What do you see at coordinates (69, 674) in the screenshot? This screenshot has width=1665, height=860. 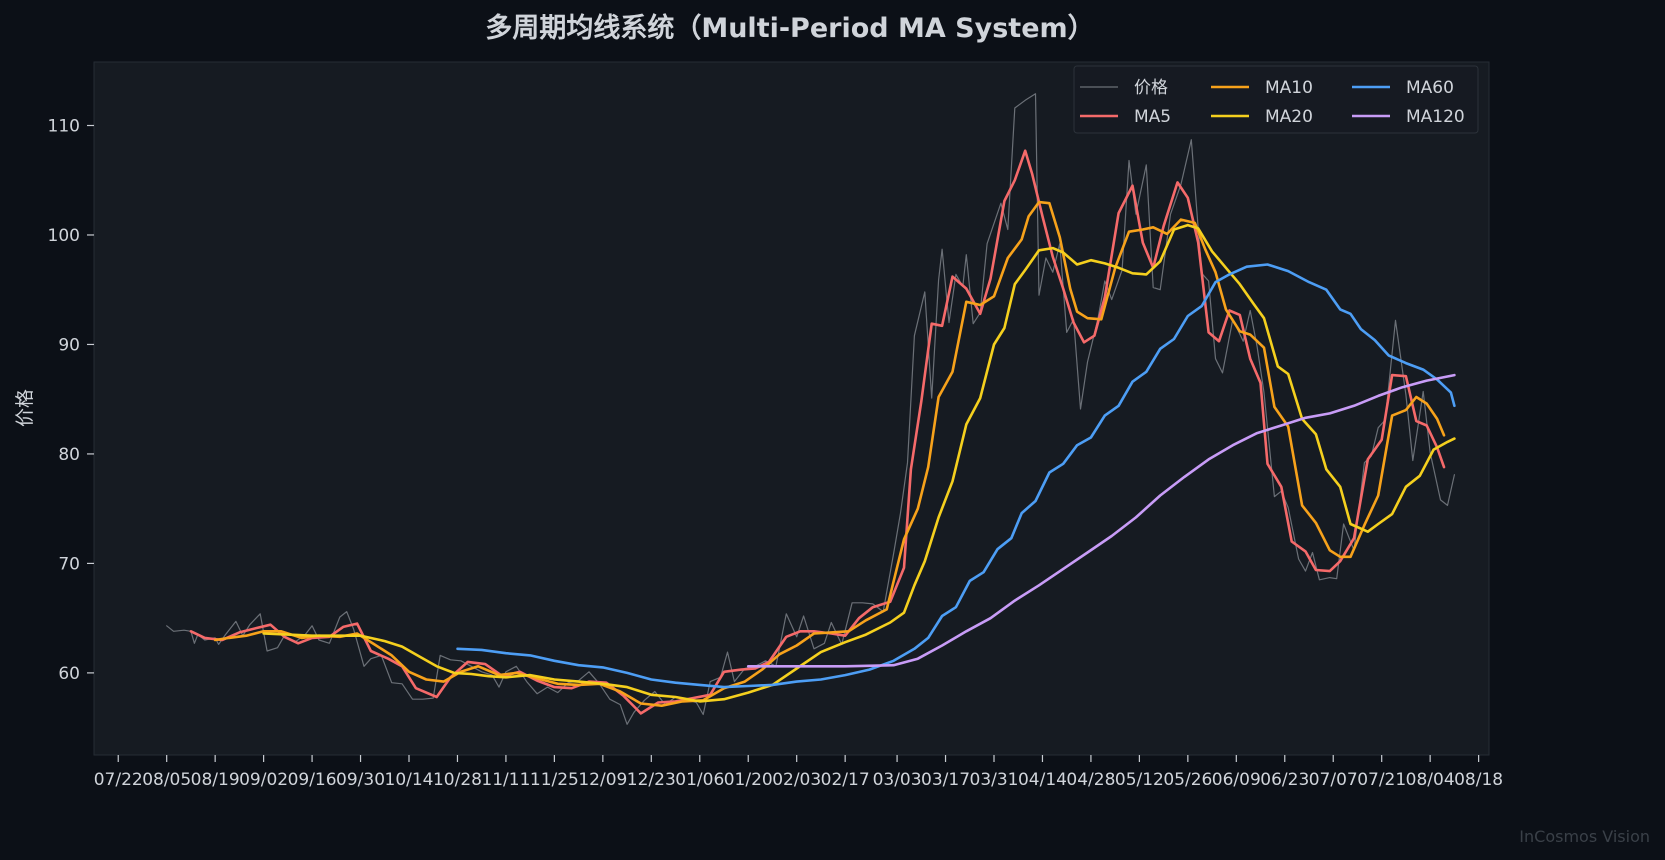 I see `y-tick-label: 60` at bounding box center [69, 674].